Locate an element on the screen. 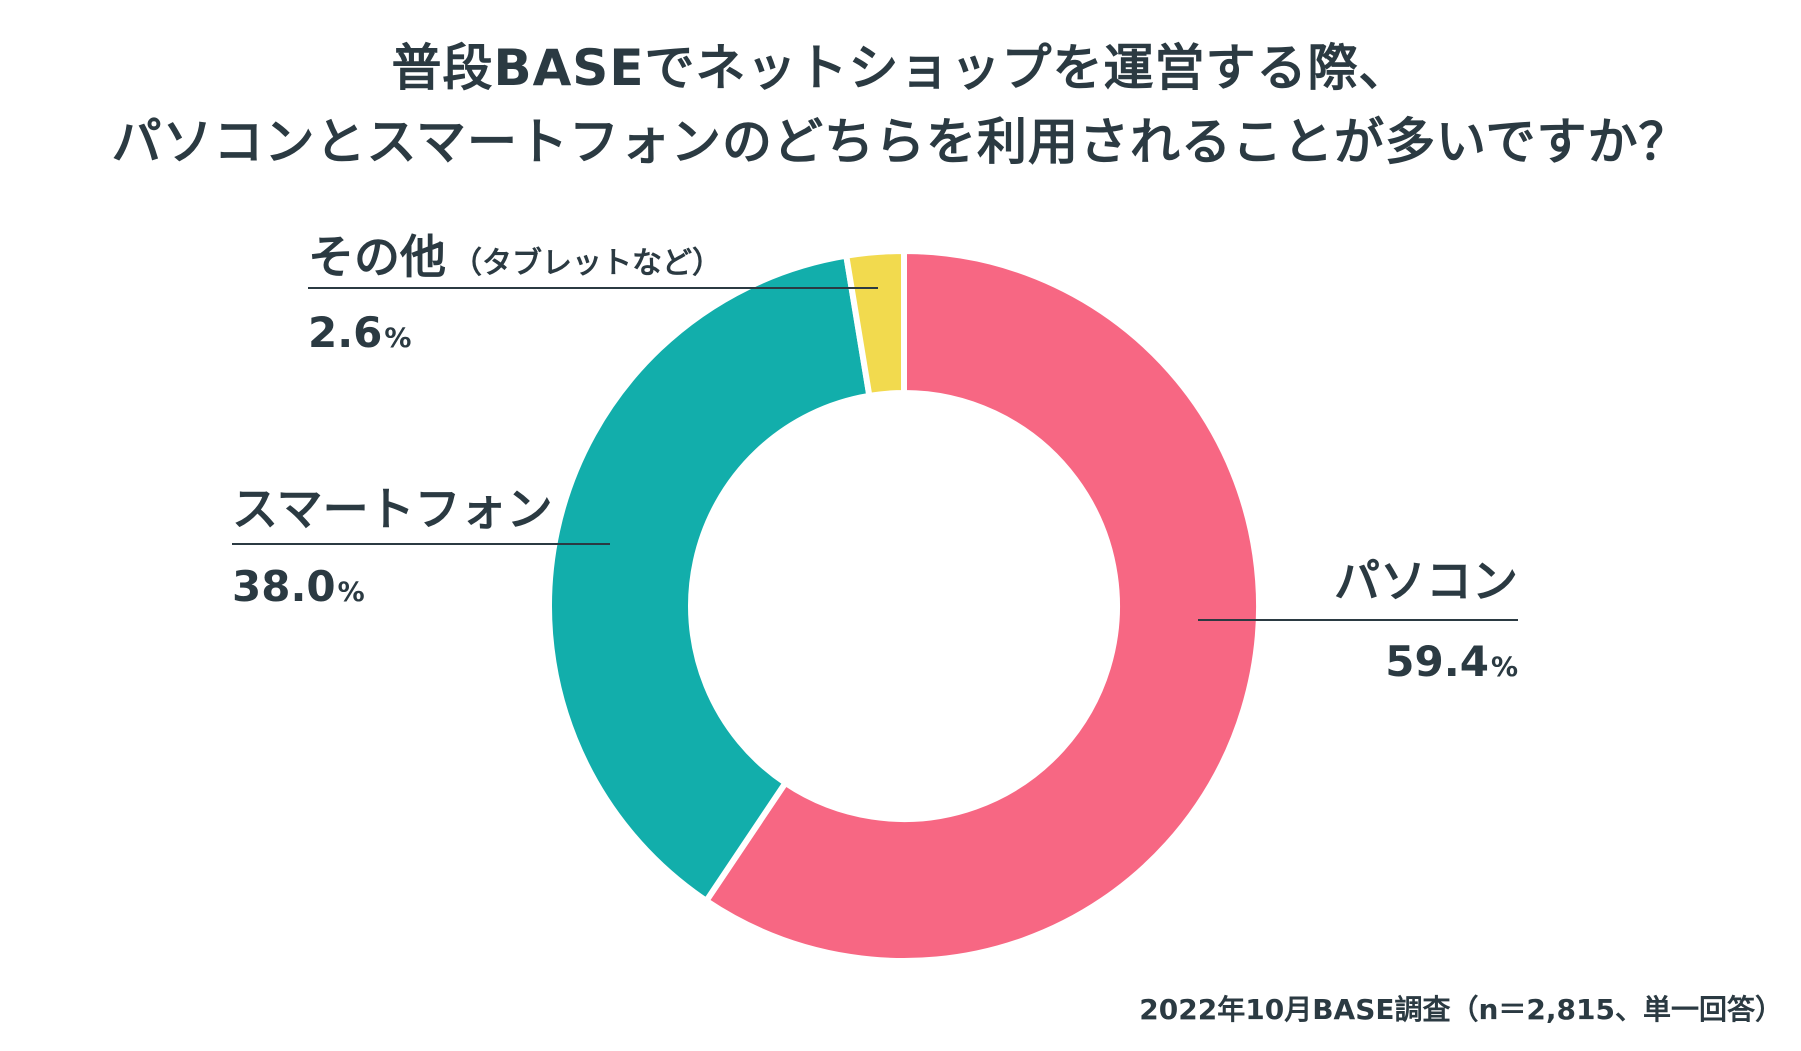 Image resolution: width=1801 pixels, height=1051 pixels. slice-label-smartphone: スマートフォン is located at coordinates (392, 509).